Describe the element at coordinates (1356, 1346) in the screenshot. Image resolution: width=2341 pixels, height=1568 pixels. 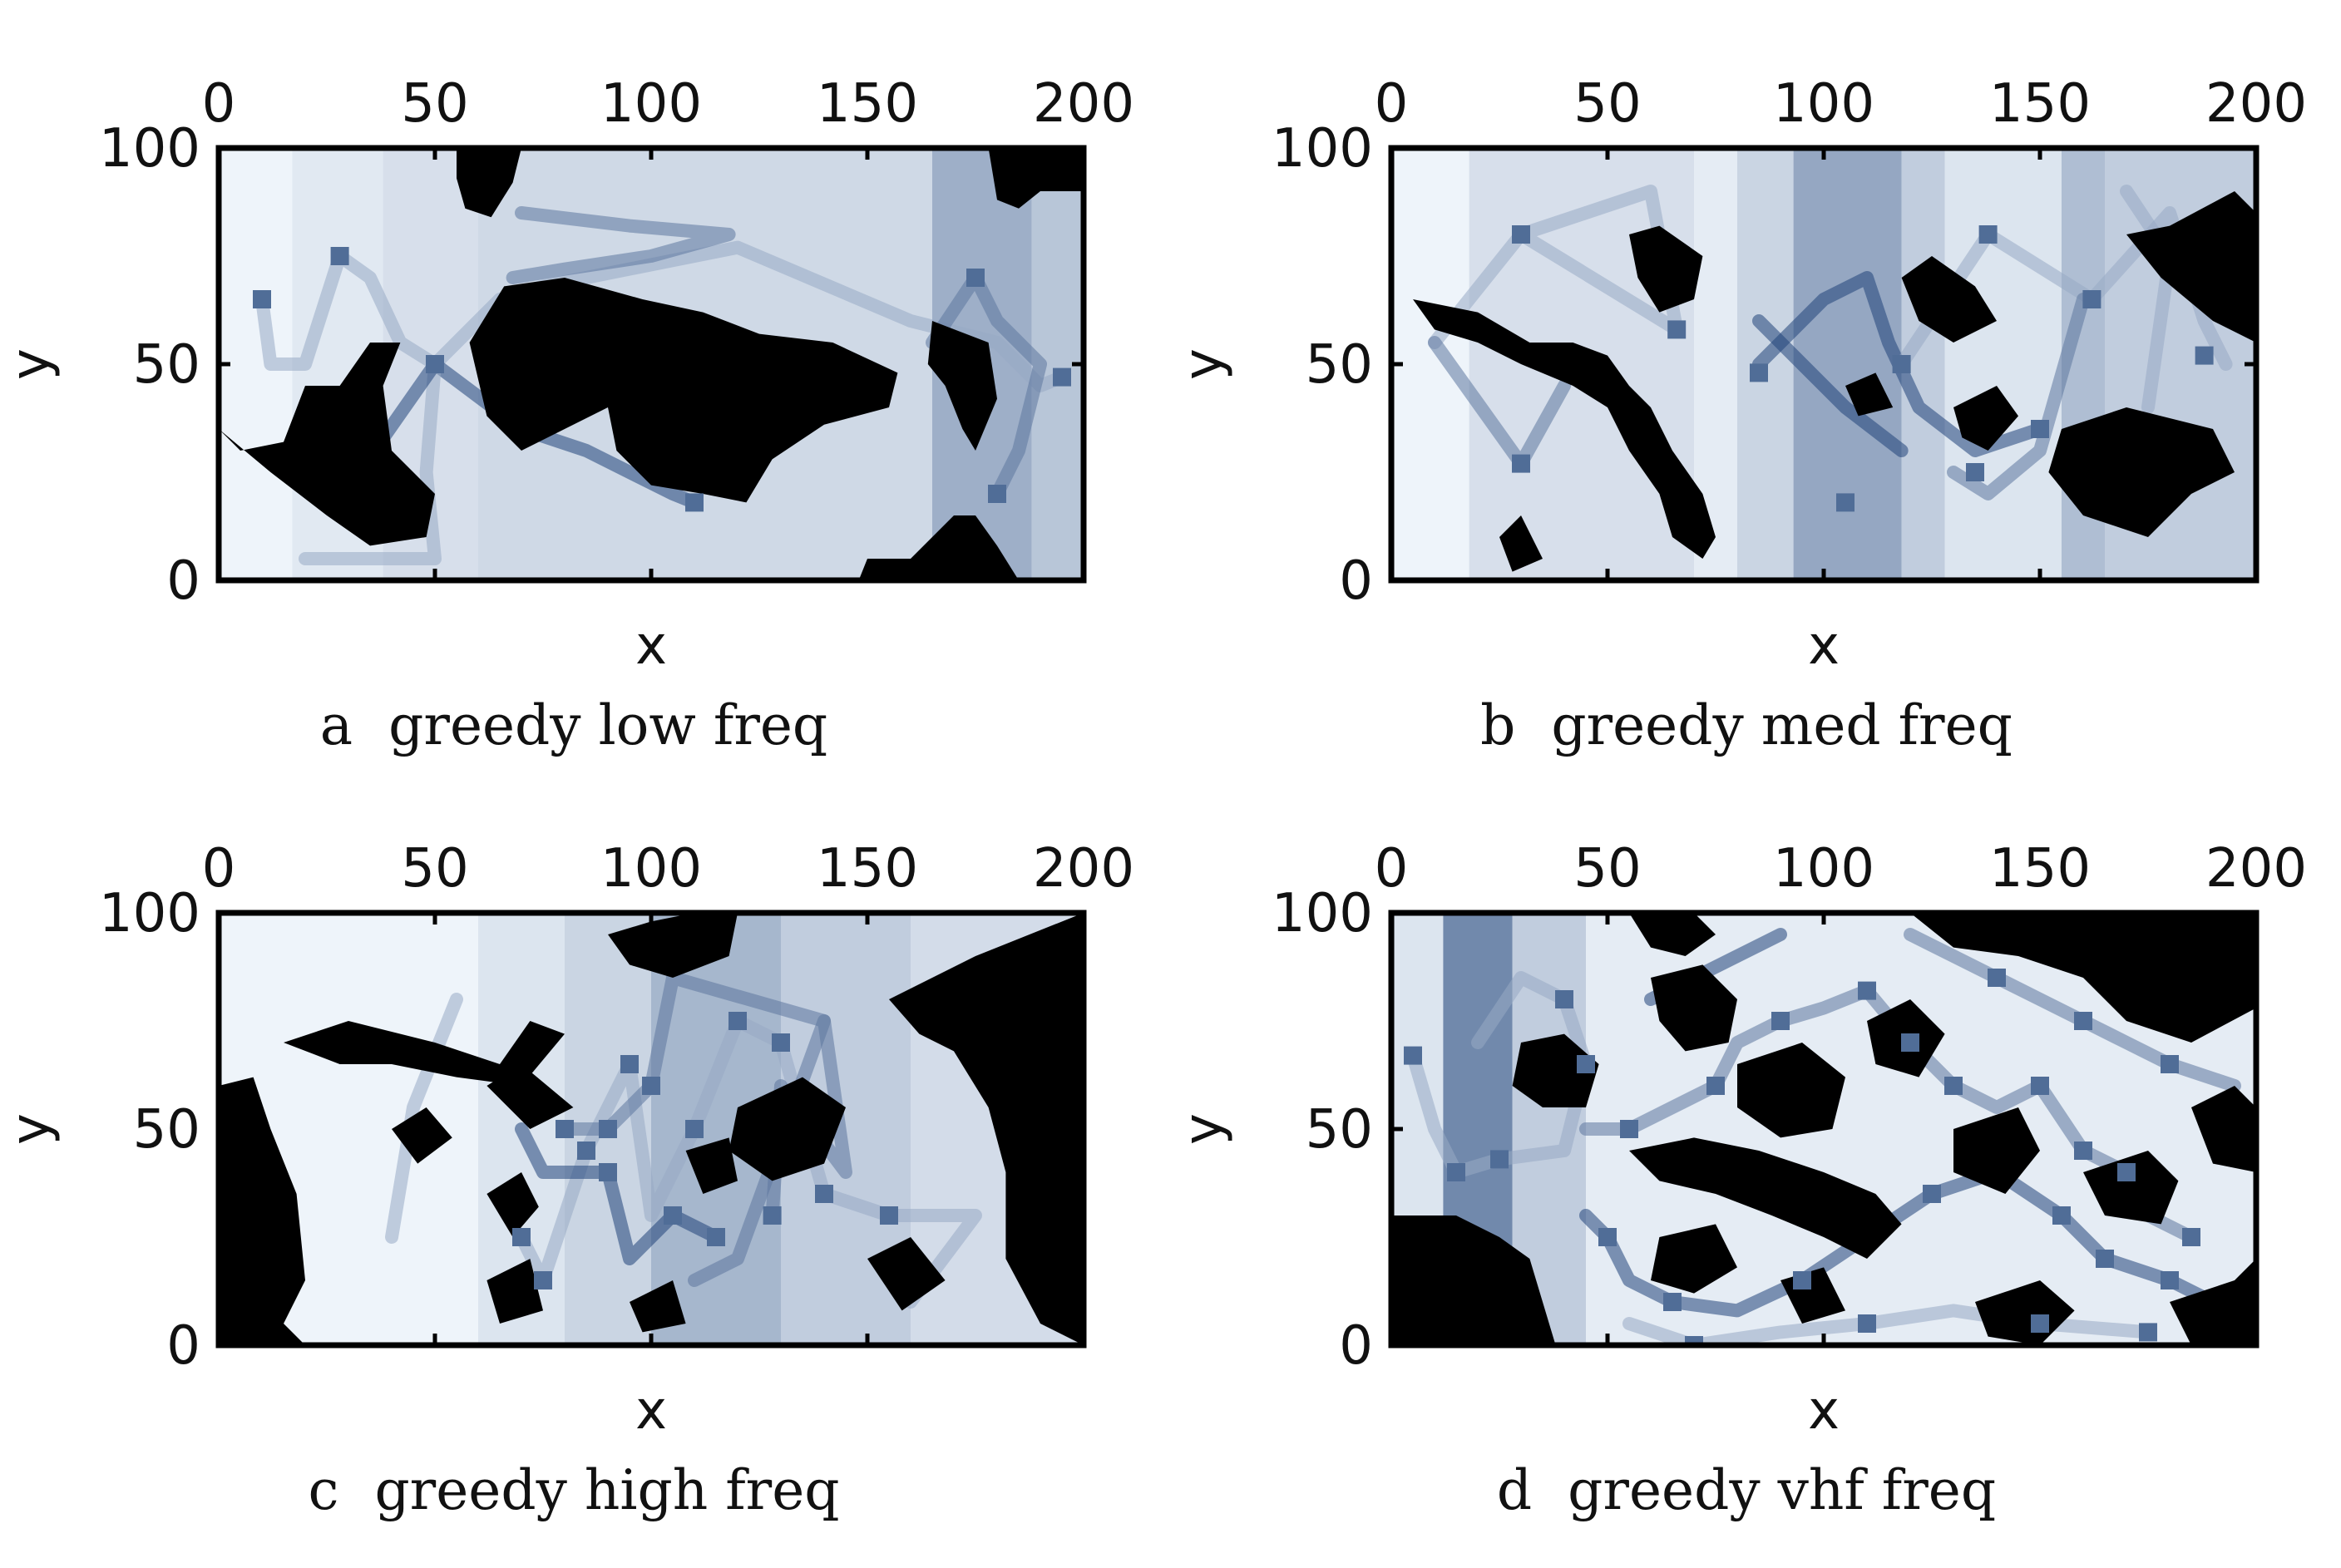
I see `y-tick-label-d-0: 0` at that location.